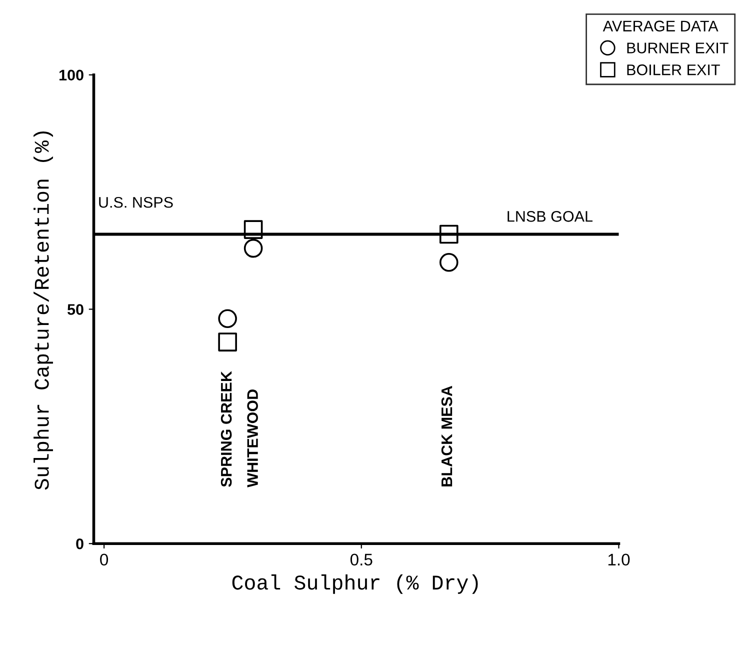  Describe the element at coordinates (355, 584) in the screenshot. I see `x-axis-title: Coal Sulphur (% Dry)` at that location.